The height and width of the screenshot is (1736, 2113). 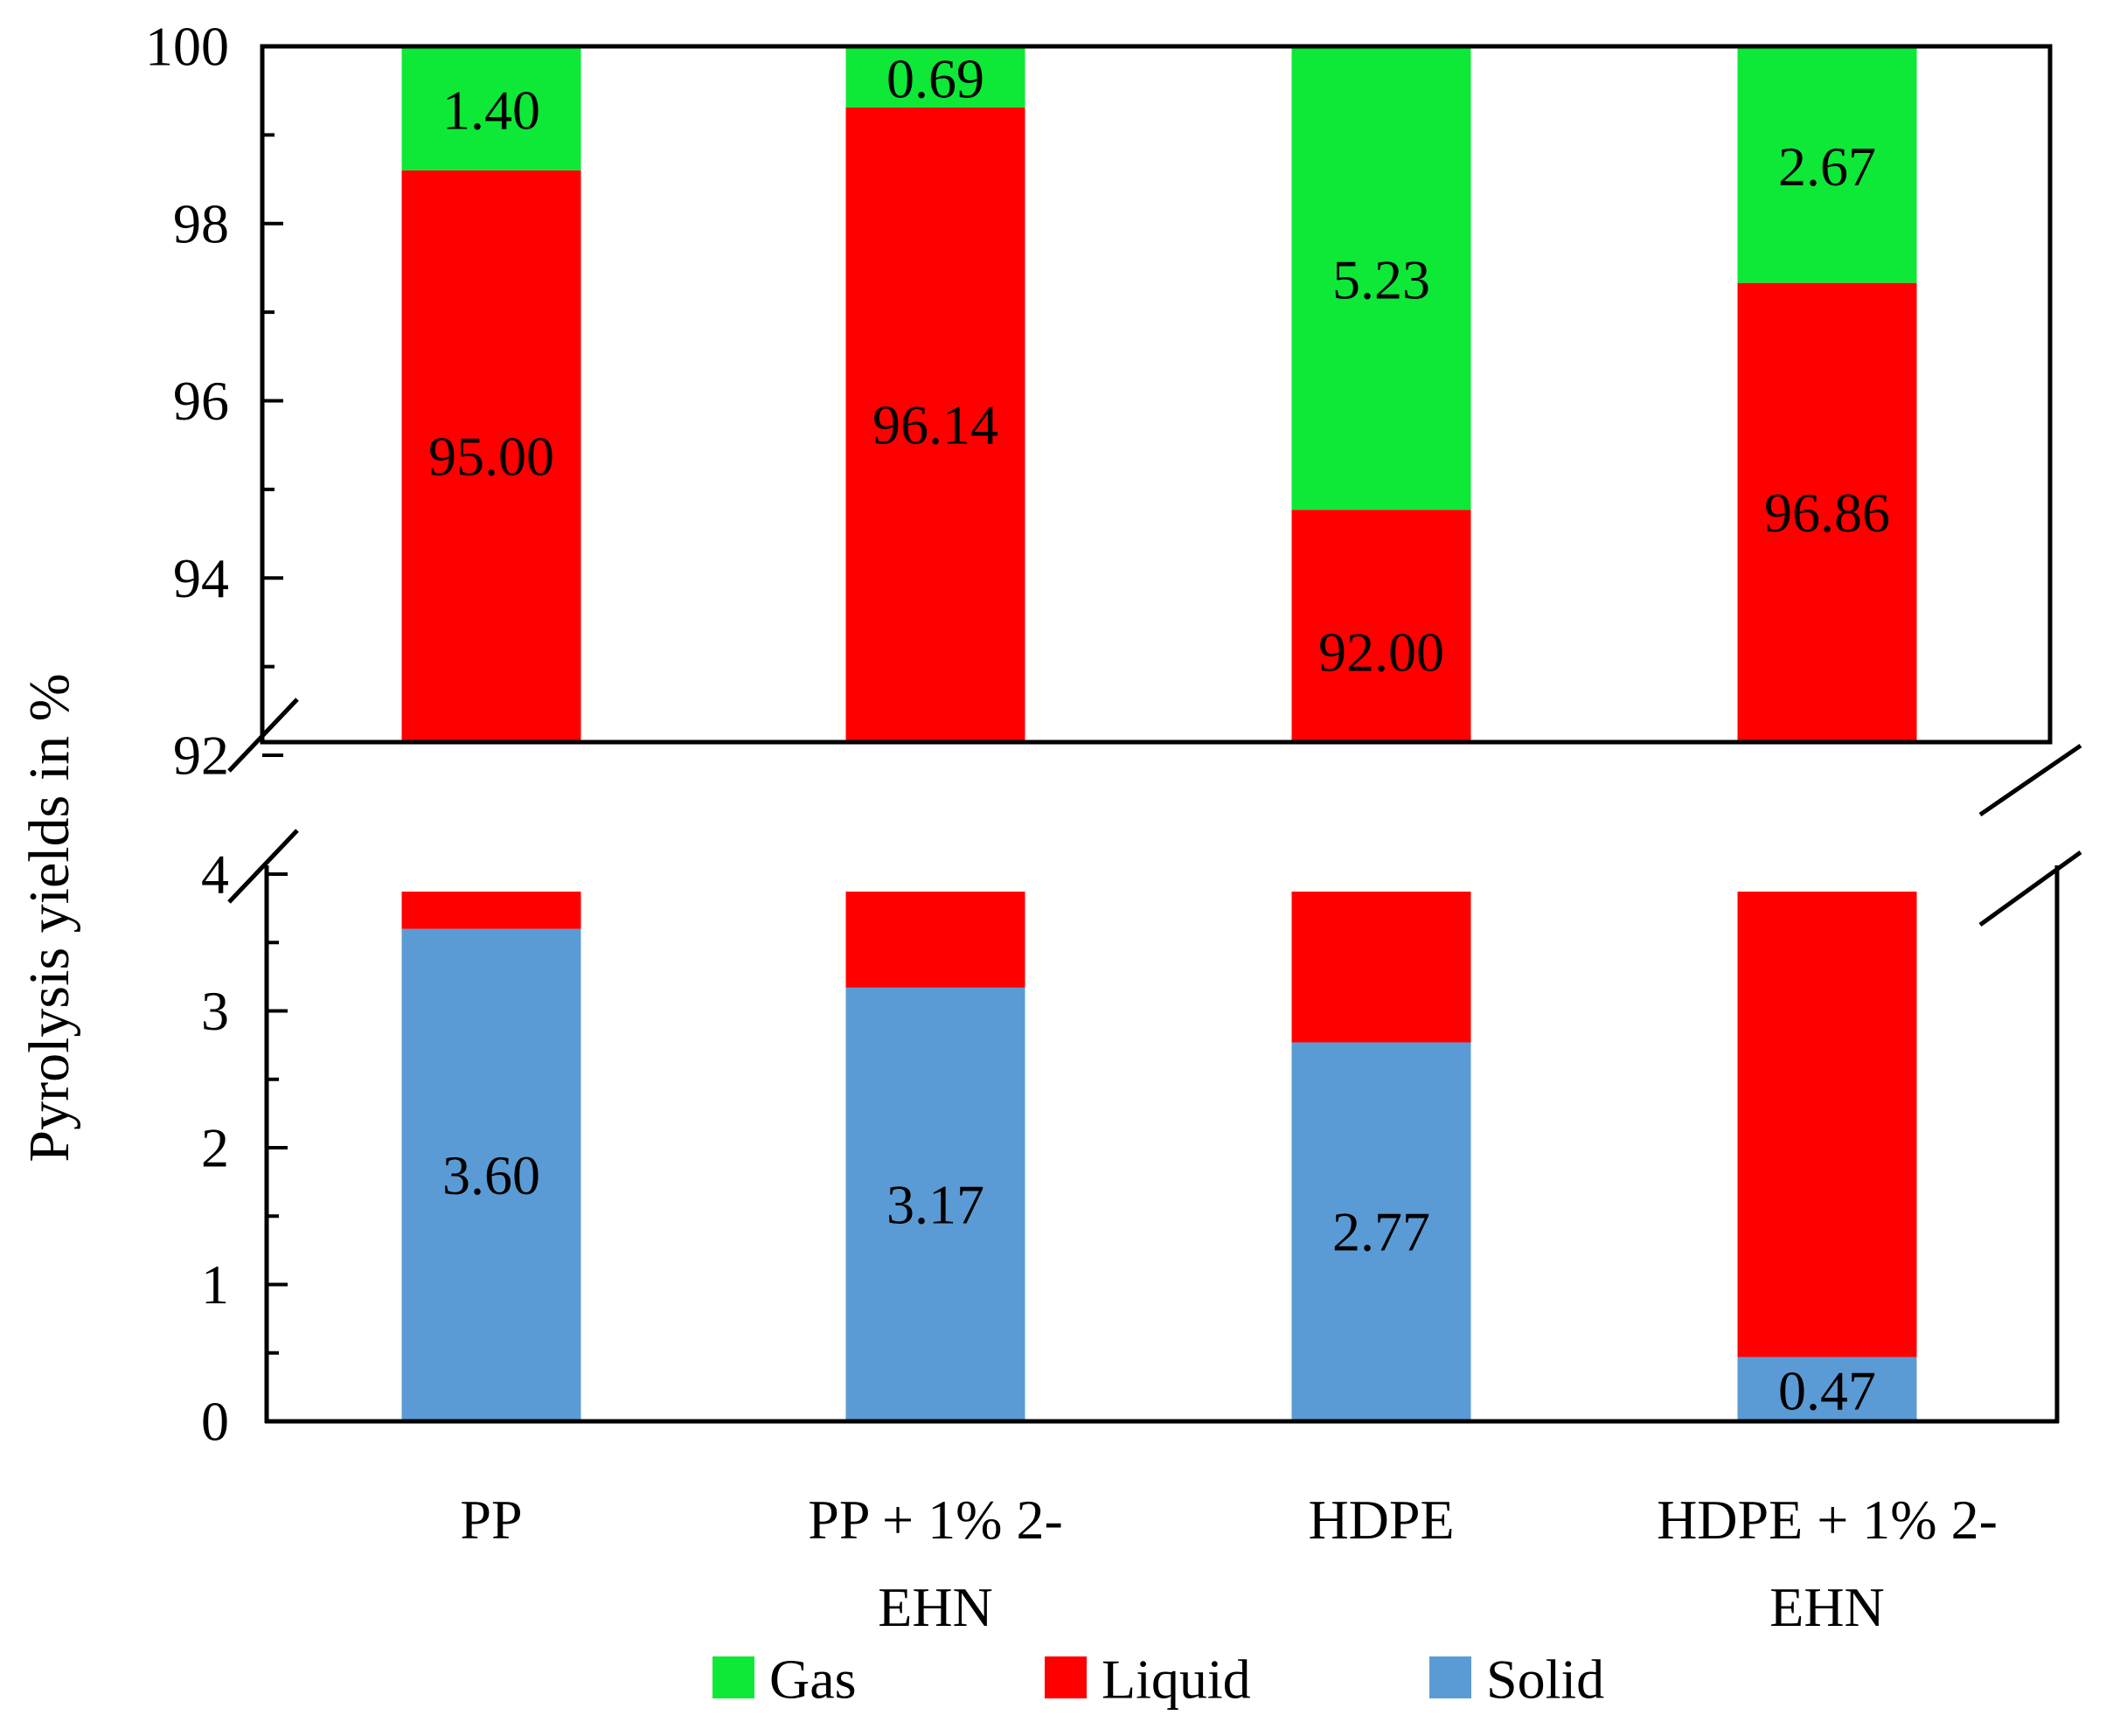 I want to click on data-label-solid: 0.47, so click(x=1827, y=1391).